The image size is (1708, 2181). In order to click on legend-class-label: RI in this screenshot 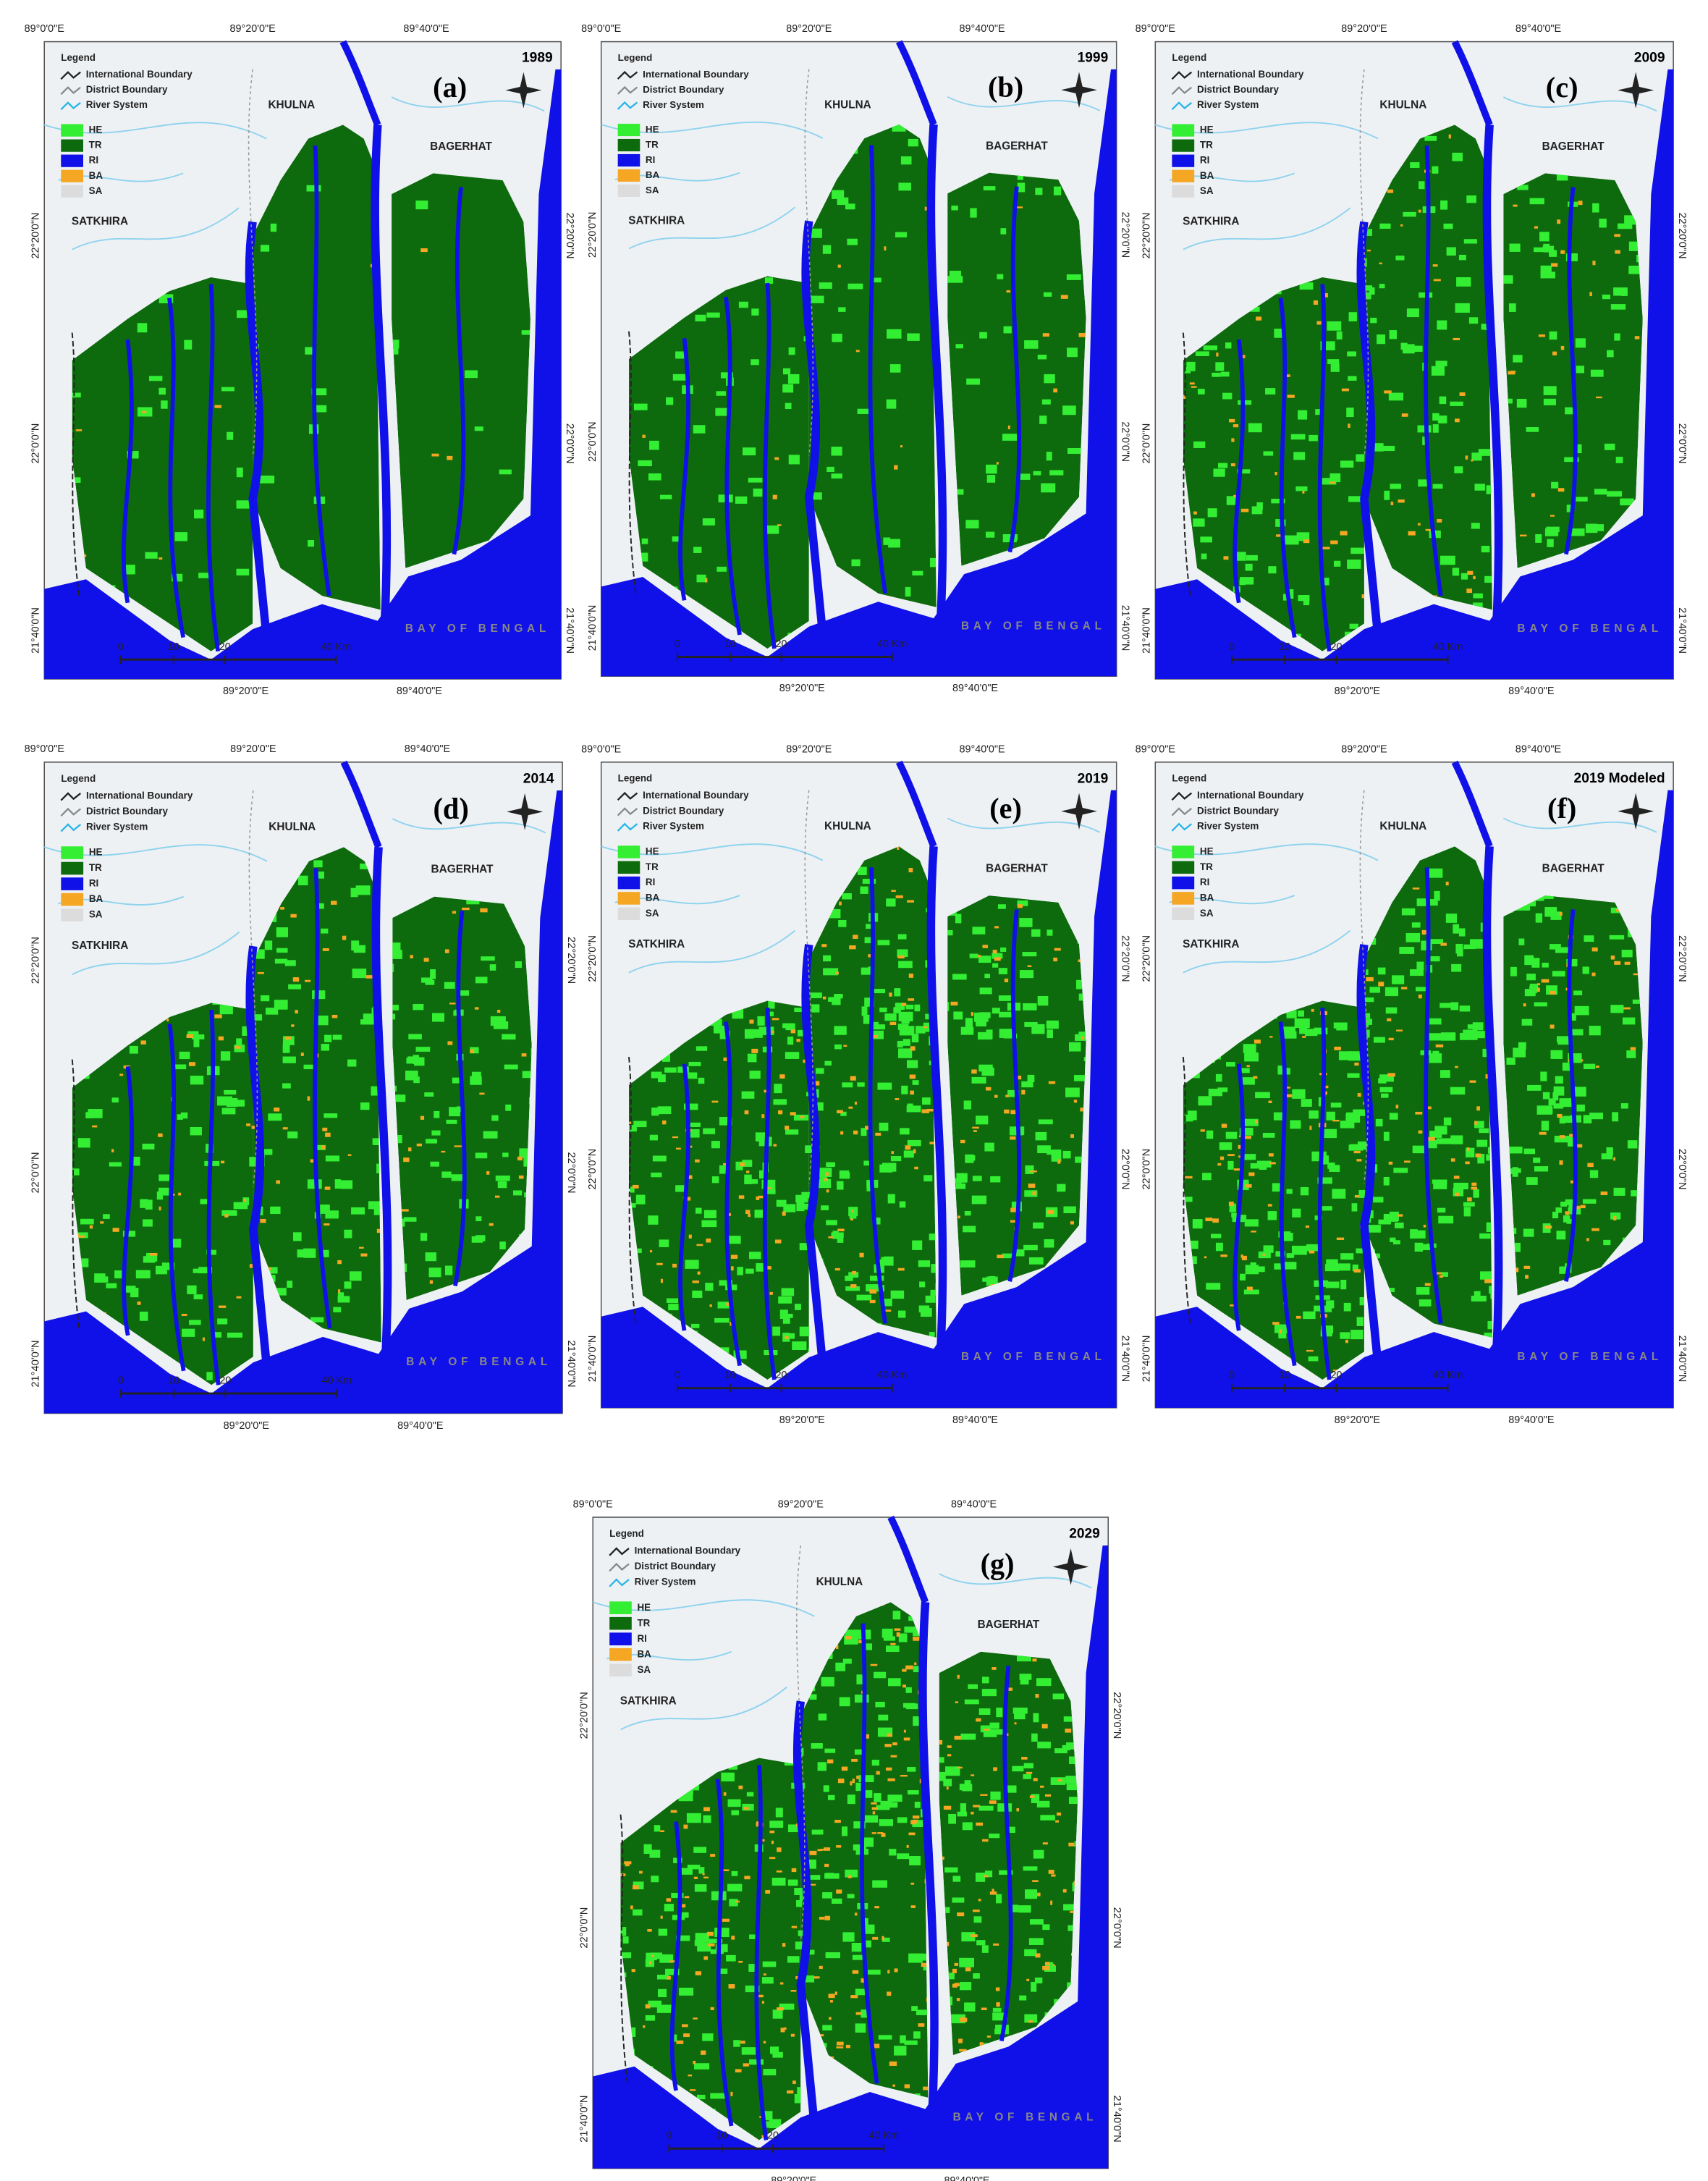, I will do `click(1204, 161)`.